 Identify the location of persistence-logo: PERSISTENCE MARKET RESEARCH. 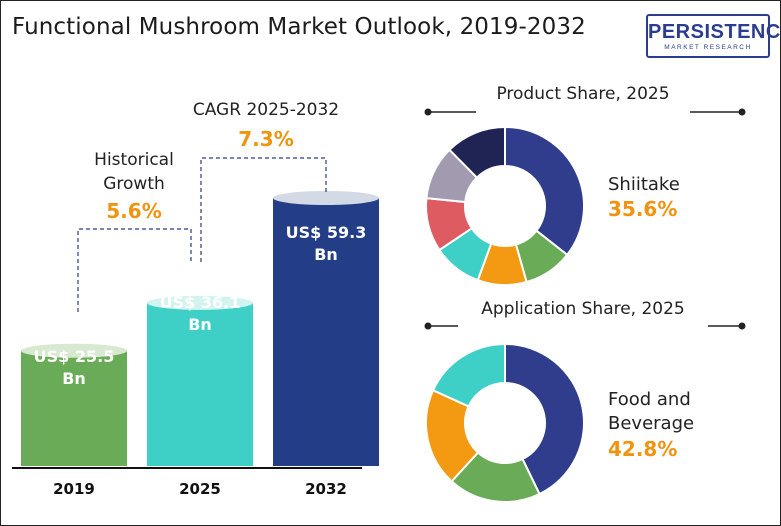
(713, 36).